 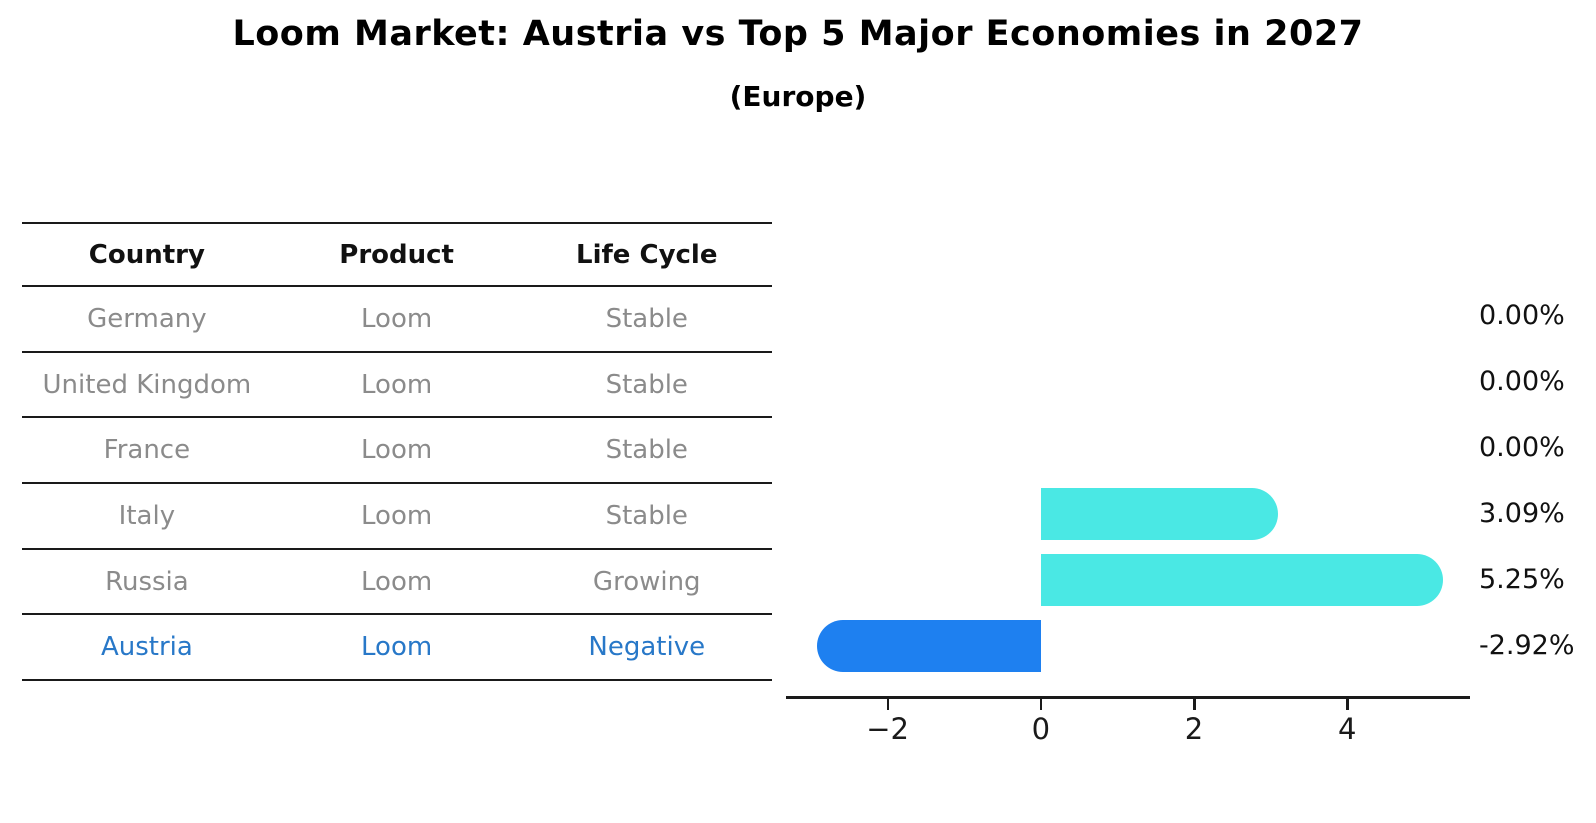 I want to click on value-label-france: 0.00%, so click(x=1522, y=447).